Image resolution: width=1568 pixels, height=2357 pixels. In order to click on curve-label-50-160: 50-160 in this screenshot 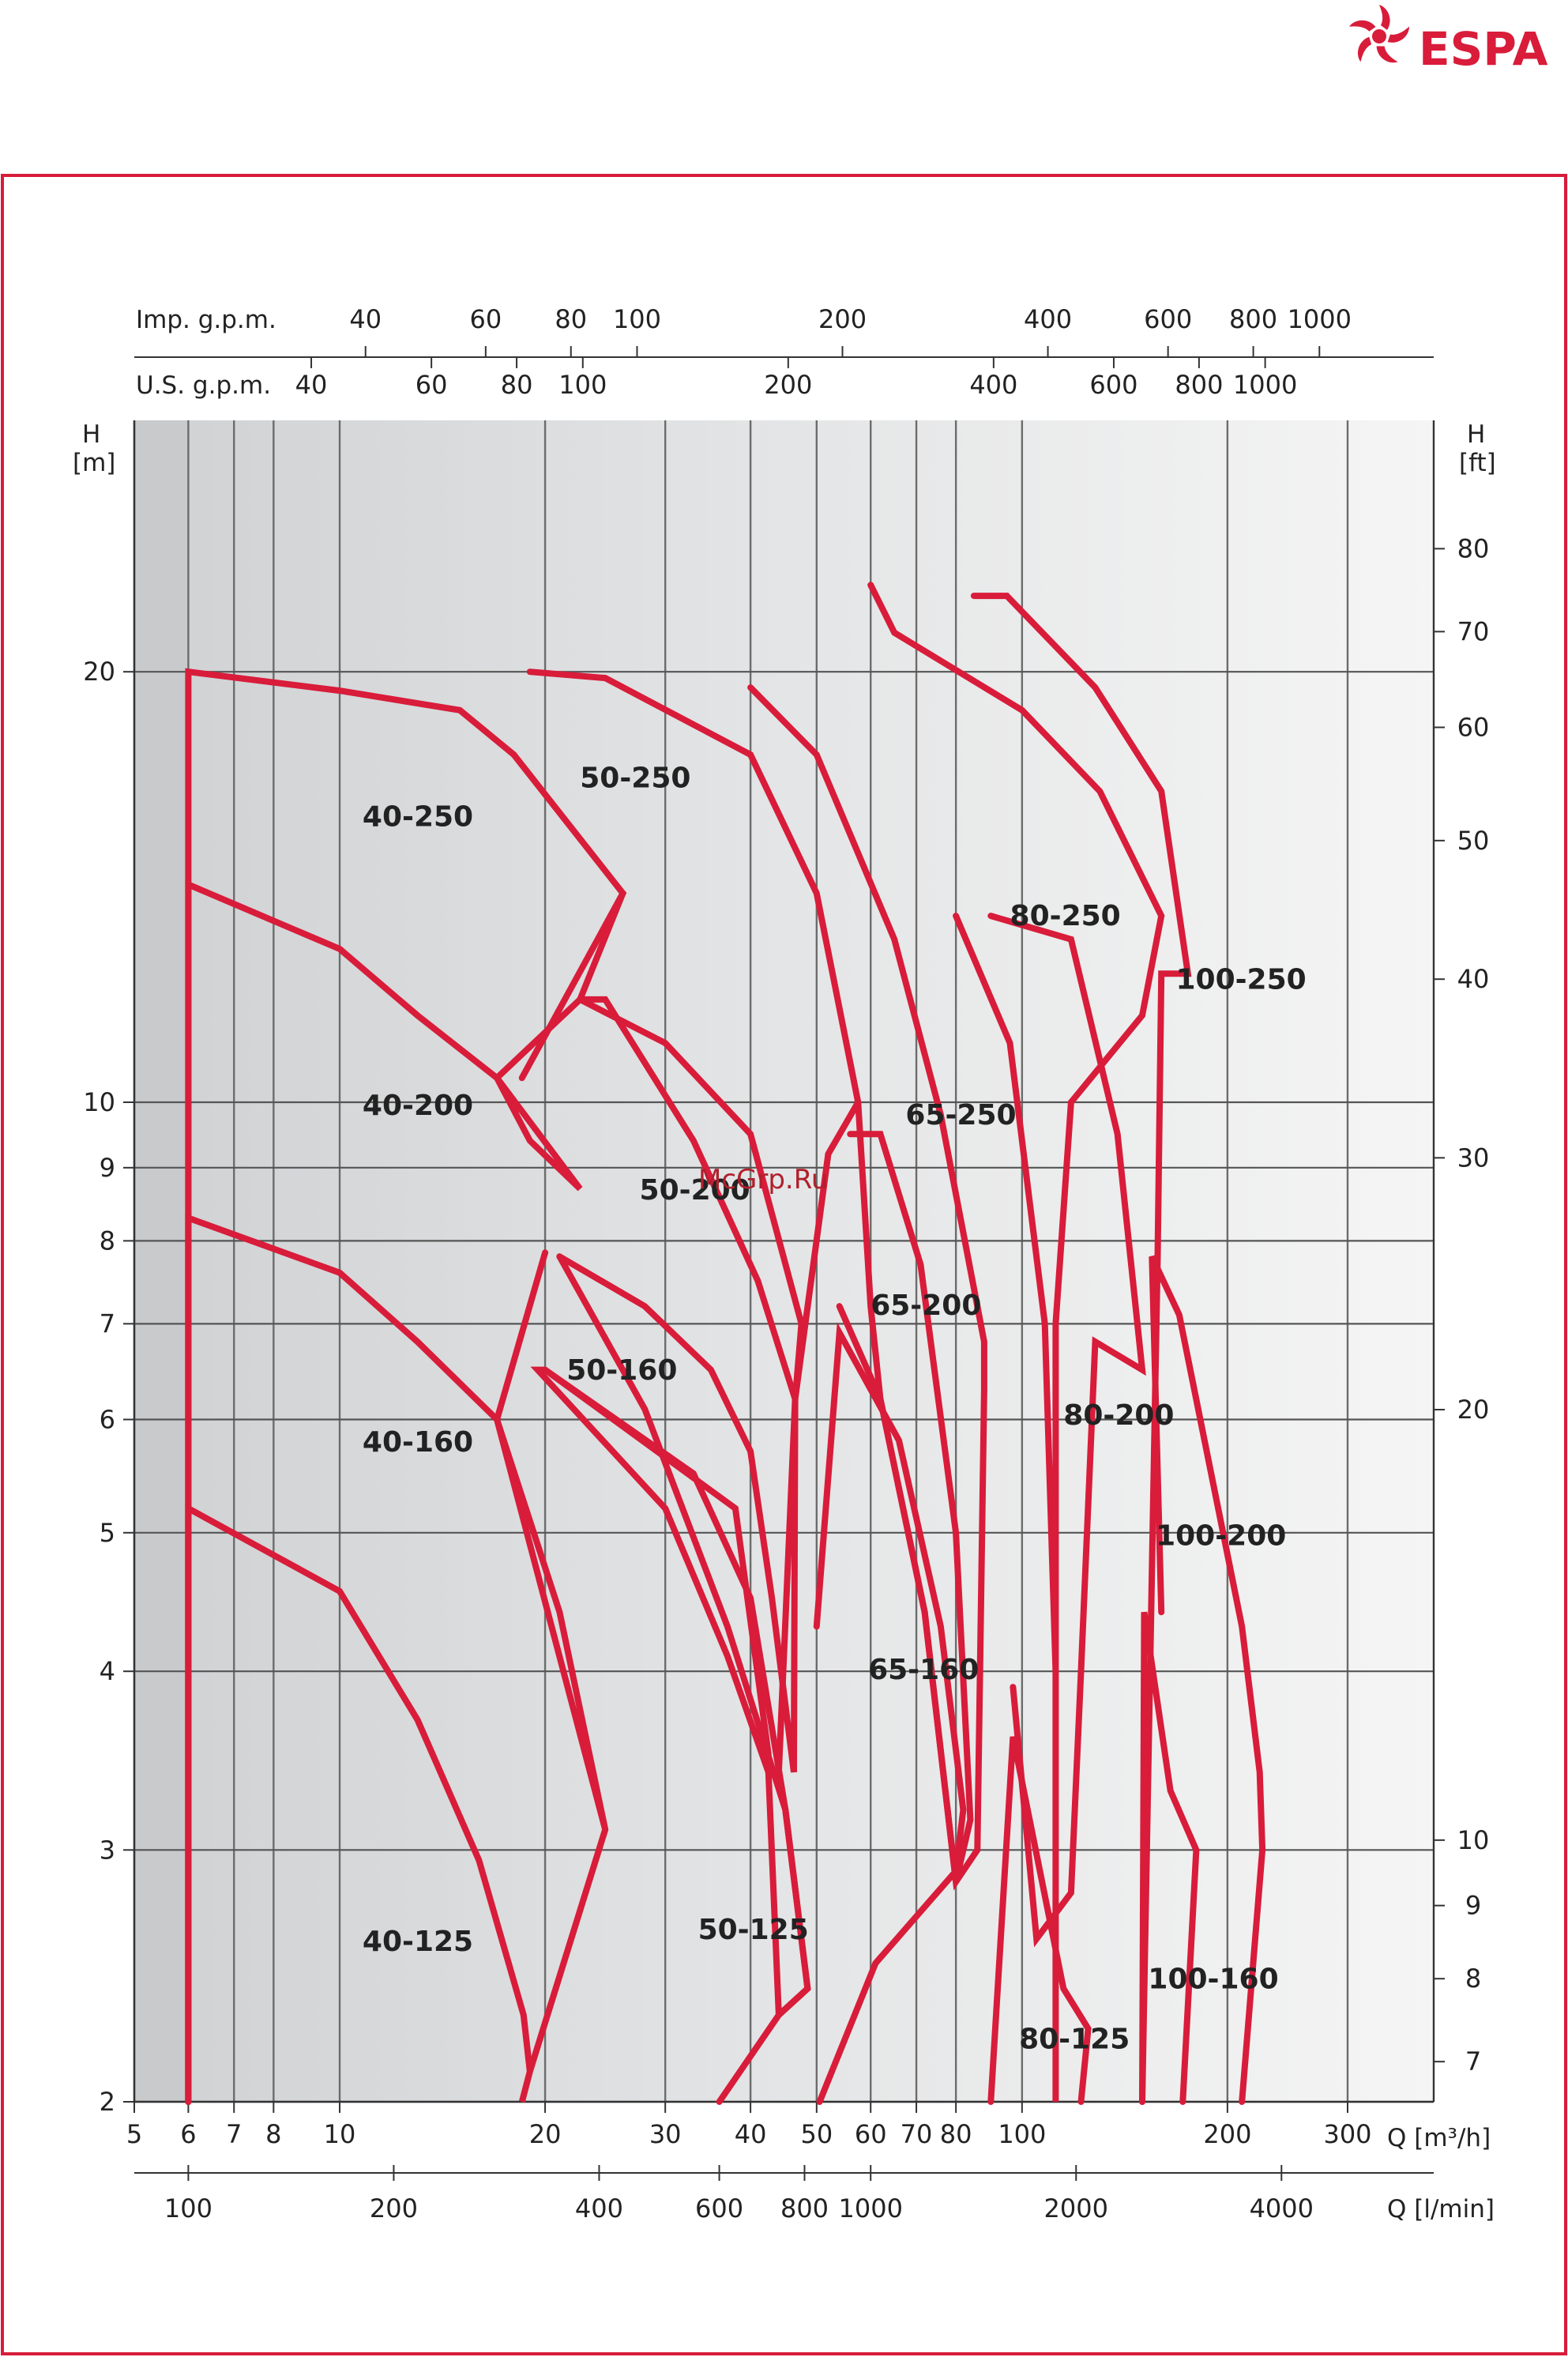, I will do `click(621, 1370)`.